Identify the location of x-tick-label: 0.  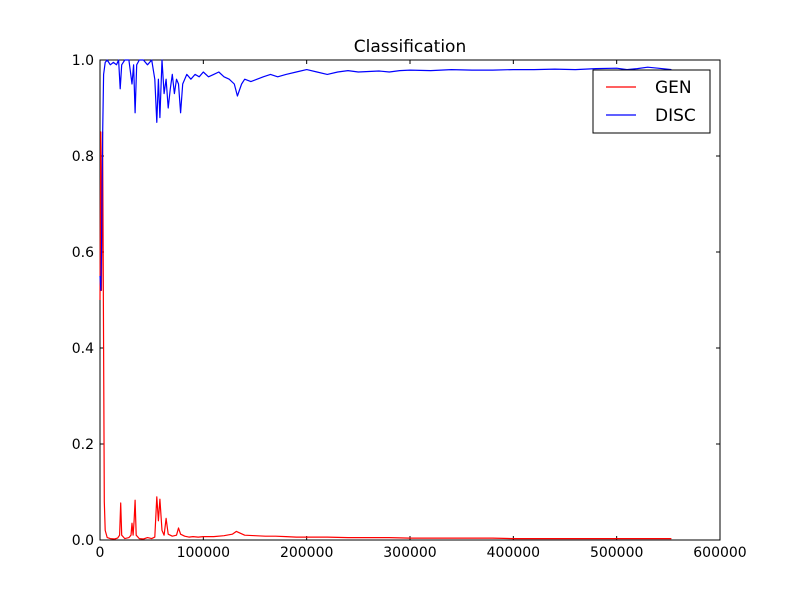
(100, 553).